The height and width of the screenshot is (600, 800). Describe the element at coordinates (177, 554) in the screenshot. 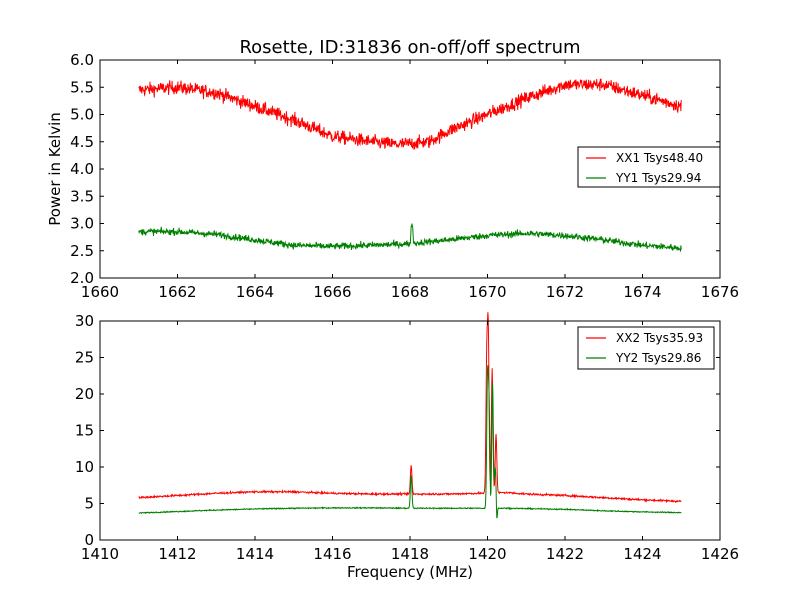

I see `x-tick-label: 1412` at that location.